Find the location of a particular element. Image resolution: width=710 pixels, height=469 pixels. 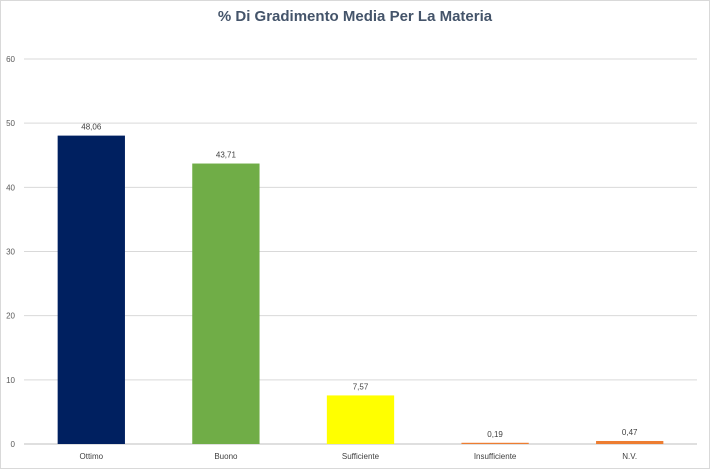

y-tick-label: 30 is located at coordinates (10, 252).